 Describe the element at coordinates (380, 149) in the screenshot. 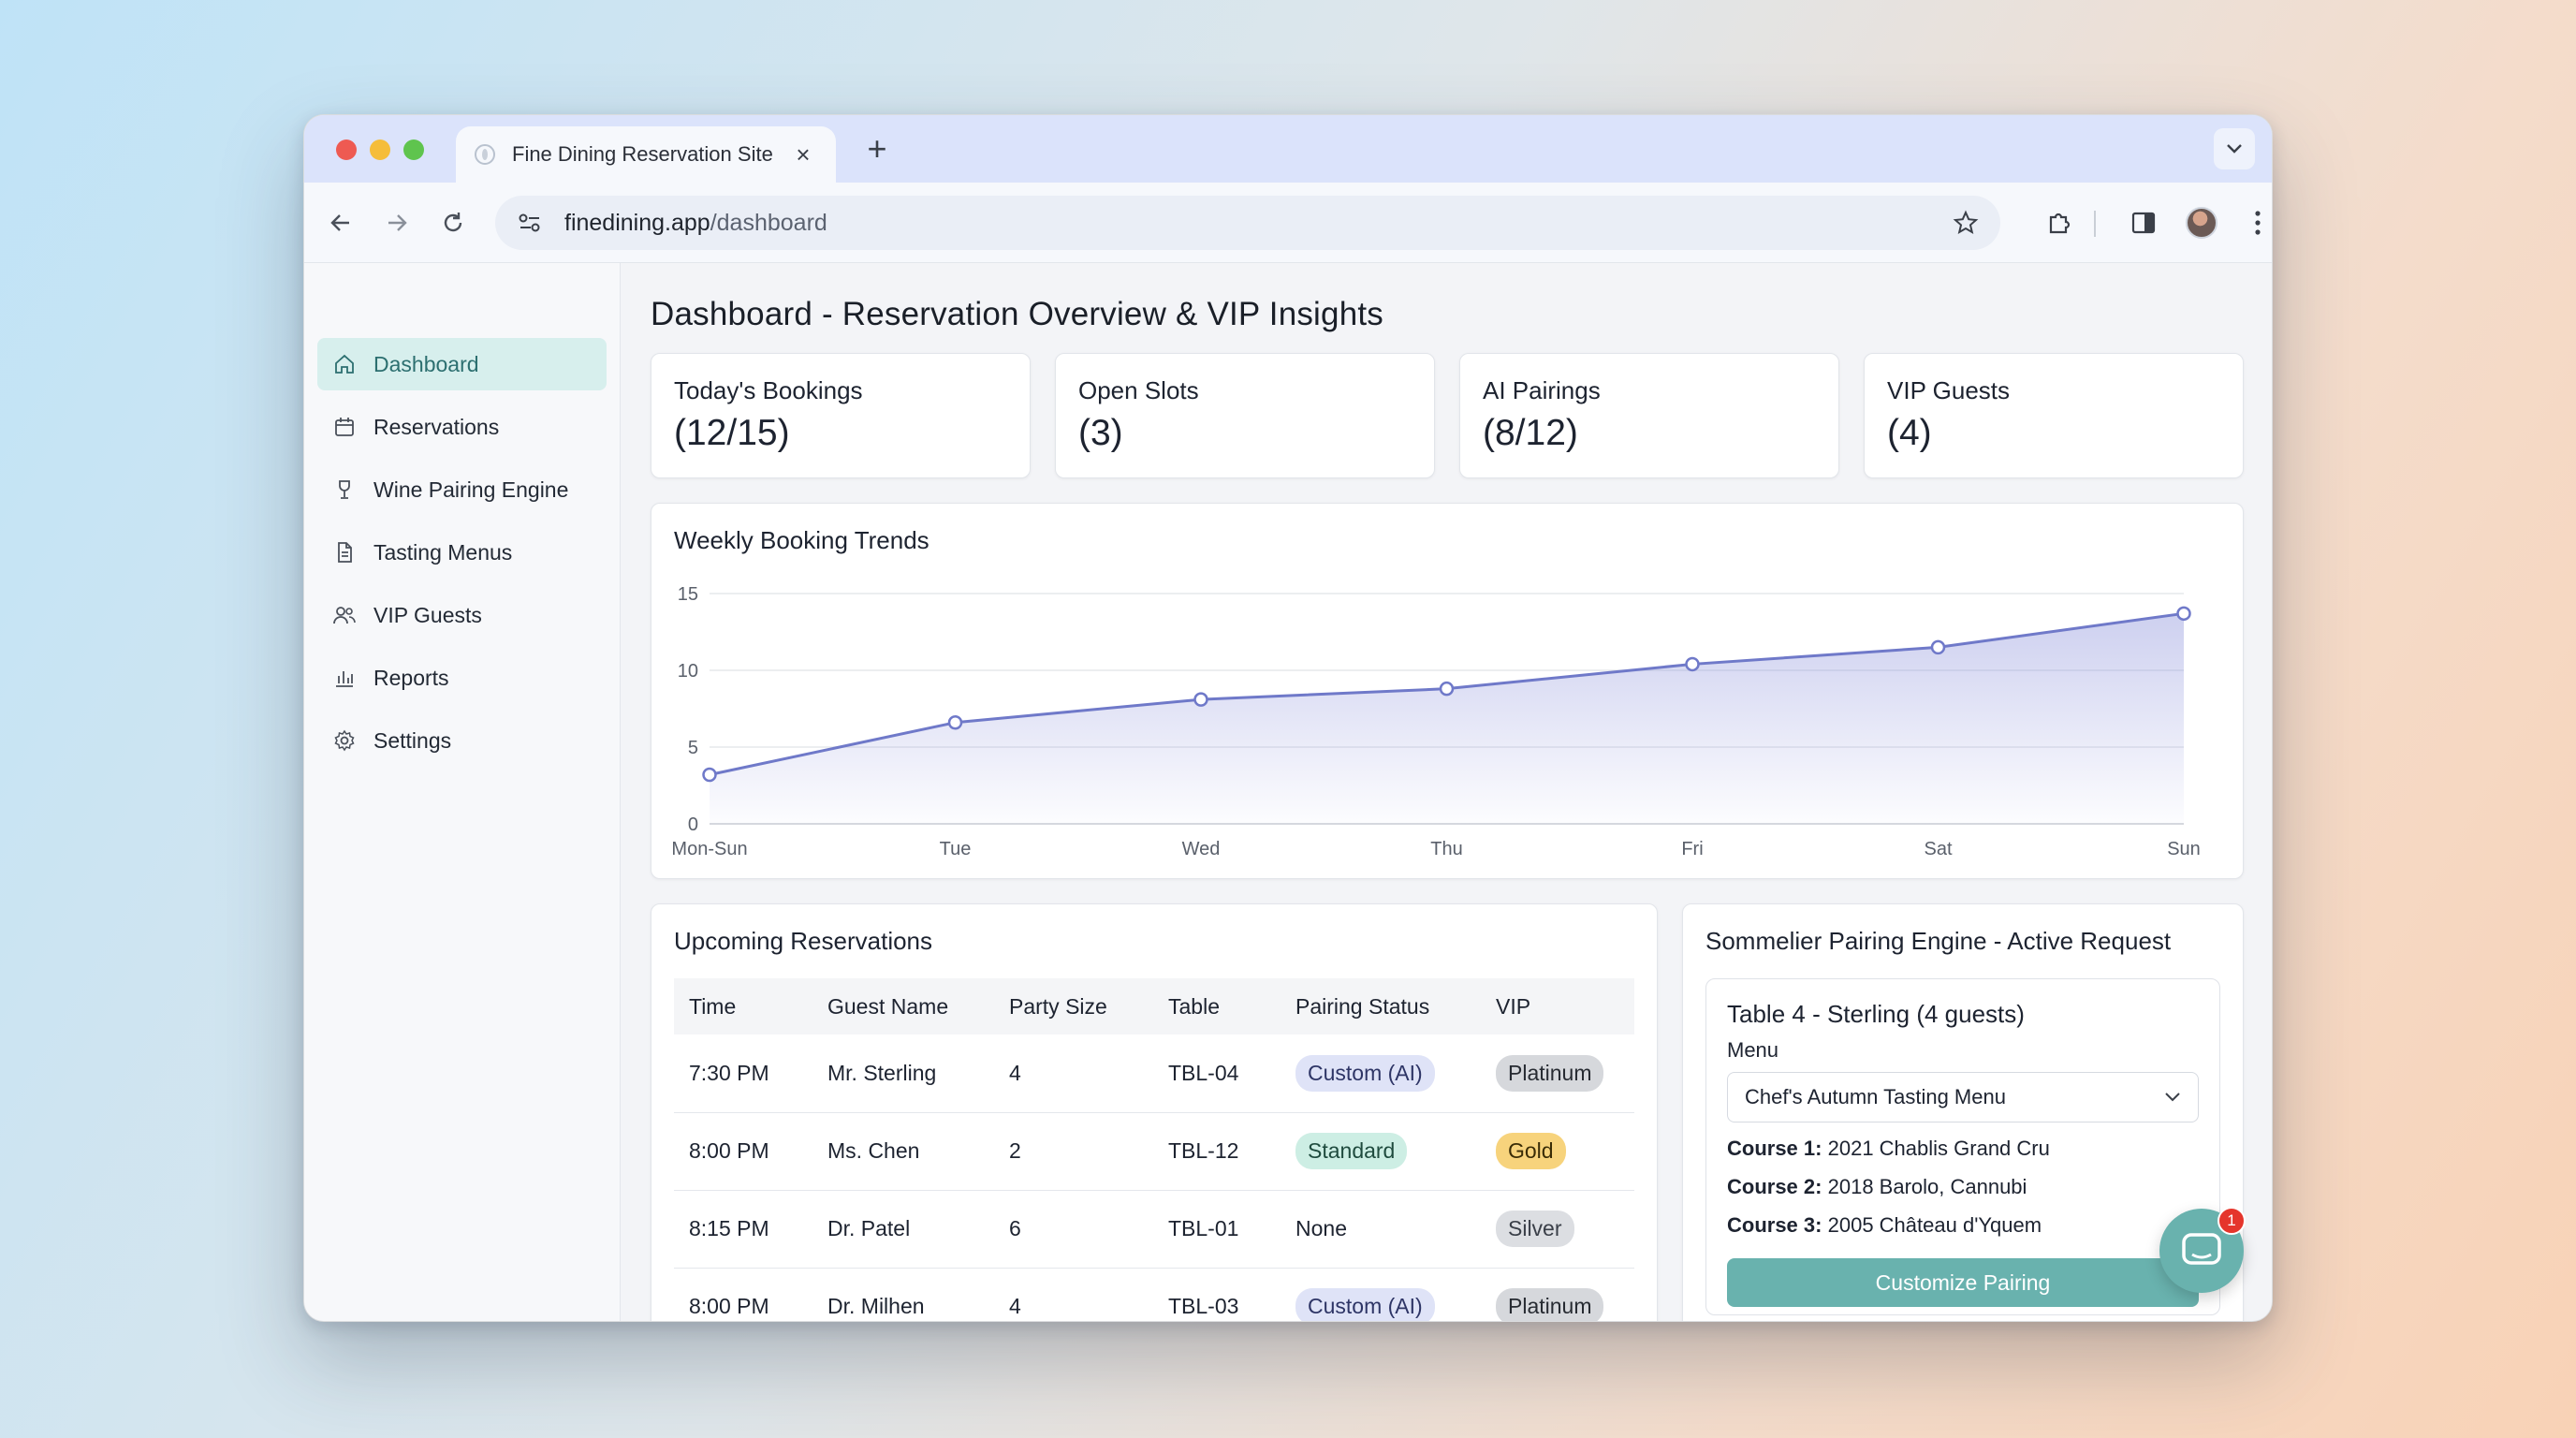

I see `minimize-window-button` at that location.